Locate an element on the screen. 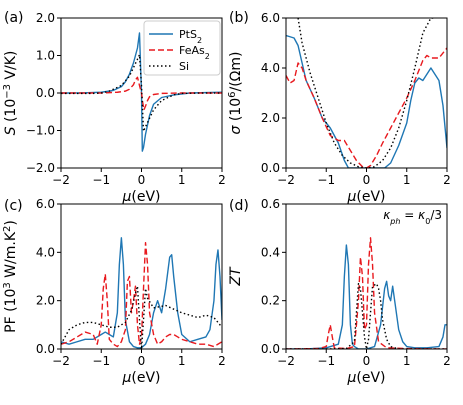 The height and width of the screenshot is (405, 463). kappa-annotation: κph = κ0/3 is located at coordinates (412, 217).